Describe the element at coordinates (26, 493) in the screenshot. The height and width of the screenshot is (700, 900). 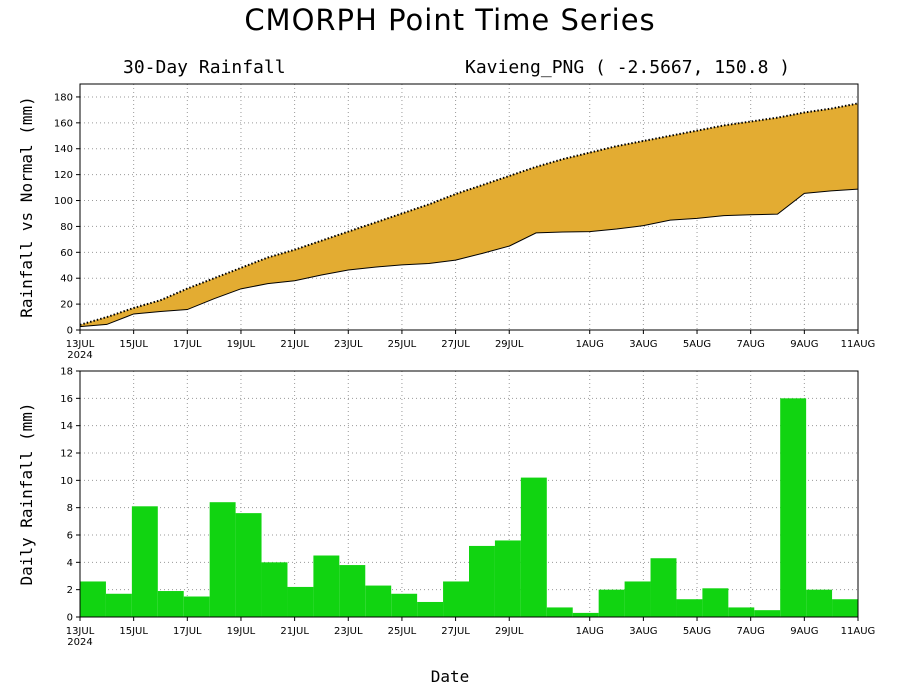
I see `y-axis-label: Daily Rainfall (mm)` at that location.